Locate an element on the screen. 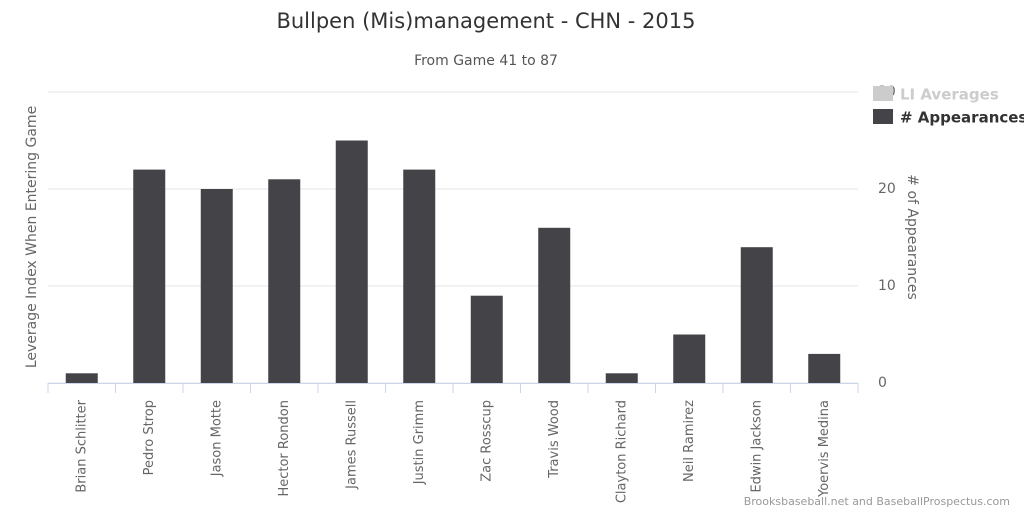 The image size is (1024, 512). x-tick-label: James Russell is located at coordinates (351, 445).